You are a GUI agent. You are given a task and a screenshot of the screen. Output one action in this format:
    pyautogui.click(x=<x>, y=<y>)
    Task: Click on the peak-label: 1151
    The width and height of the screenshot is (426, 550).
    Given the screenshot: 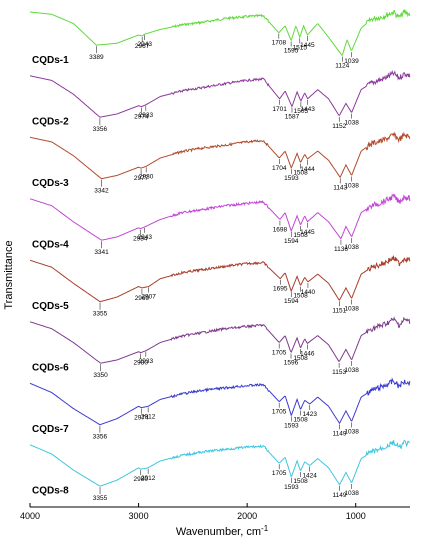 What is the action you would take?
    pyautogui.click(x=339, y=310)
    